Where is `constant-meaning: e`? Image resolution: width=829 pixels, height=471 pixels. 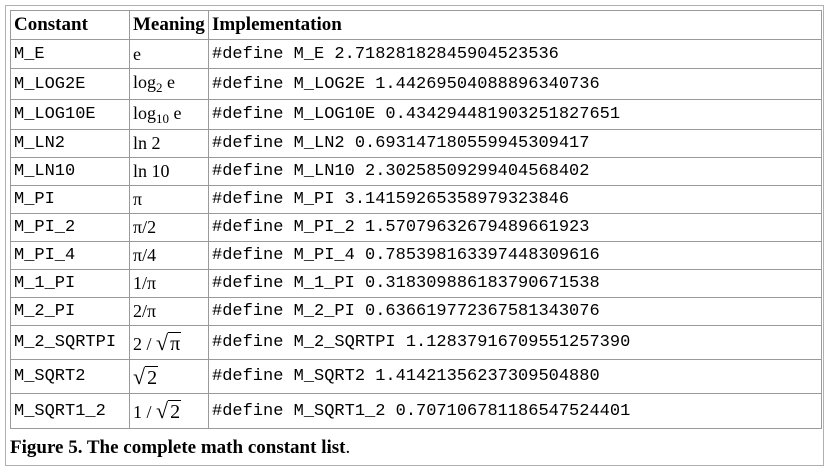 constant-meaning: e is located at coordinates (169, 54).